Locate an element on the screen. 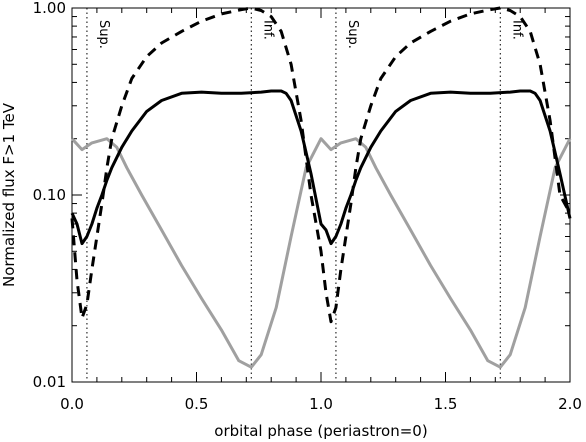 This screenshot has width=586, height=442. x-tick-label: 2.0 is located at coordinates (570, 404).